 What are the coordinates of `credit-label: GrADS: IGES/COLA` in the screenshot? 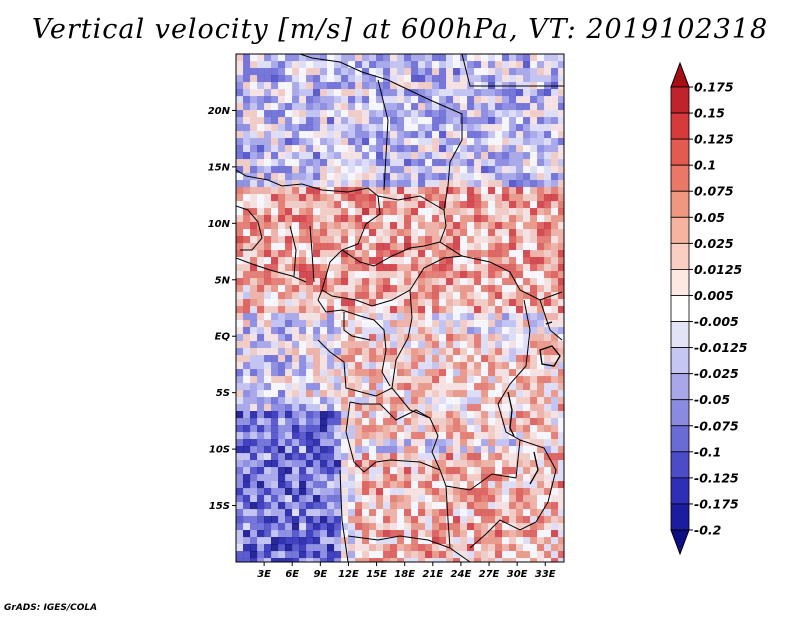 It's located at (51, 608).